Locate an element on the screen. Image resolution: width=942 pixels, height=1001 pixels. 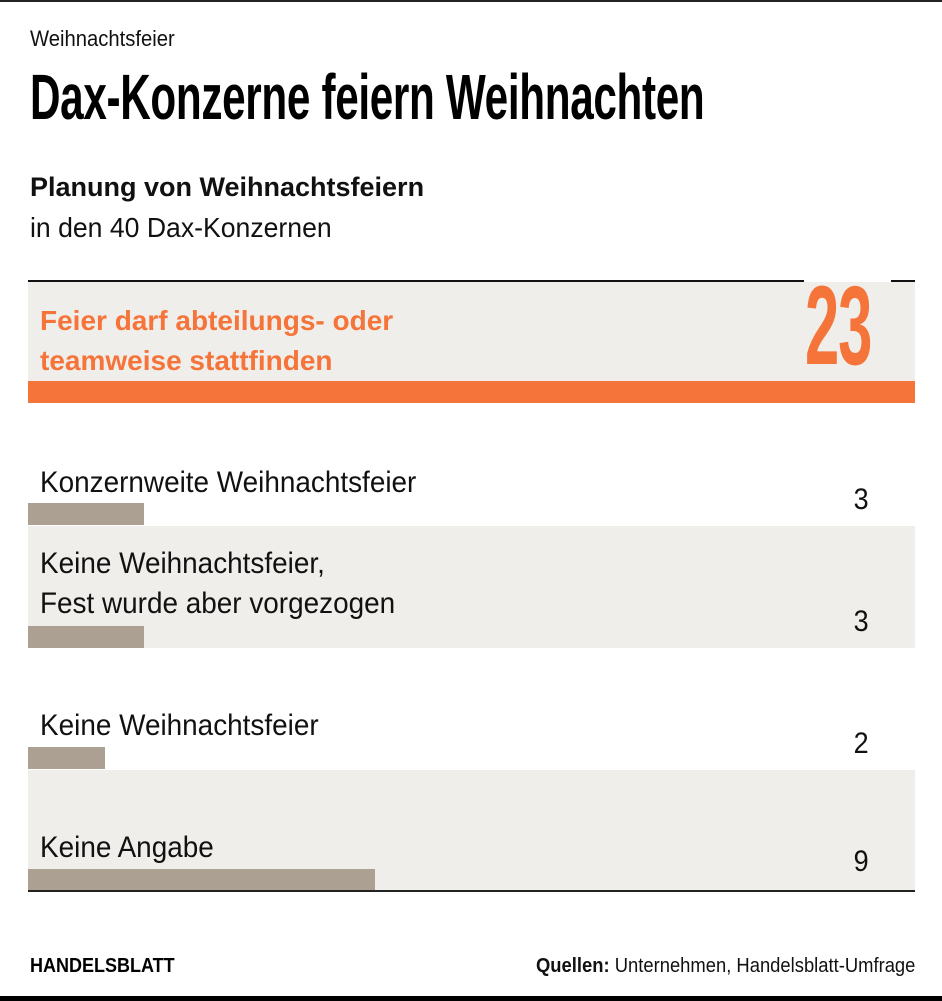
highlight-top-rule-end is located at coordinates (903, 281).